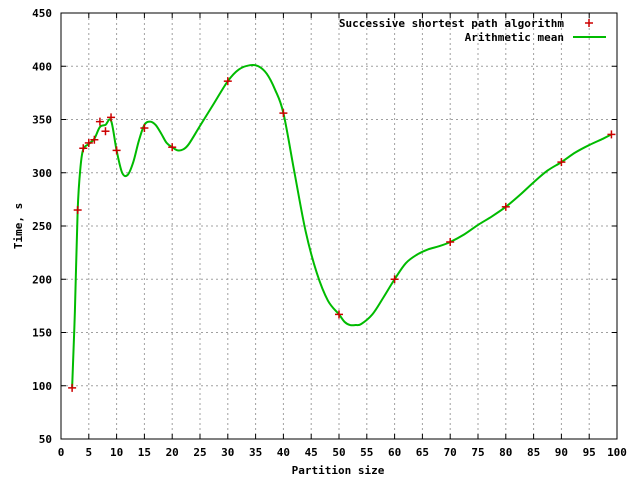  What do you see at coordinates (42, 279) in the screenshot?
I see `y-tick-label: 200` at bounding box center [42, 279].